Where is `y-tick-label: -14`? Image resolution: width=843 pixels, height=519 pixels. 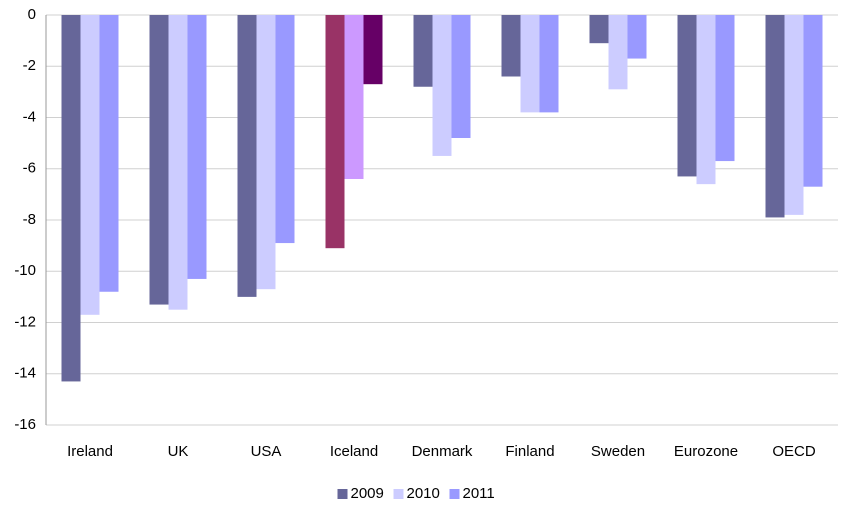 y-tick-label: -14 is located at coordinates (25, 373).